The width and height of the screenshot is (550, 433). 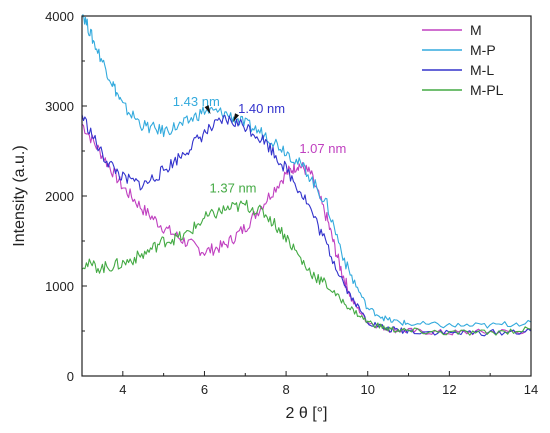 I want to click on y-tick-label: 2000, so click(x=59, y=196).